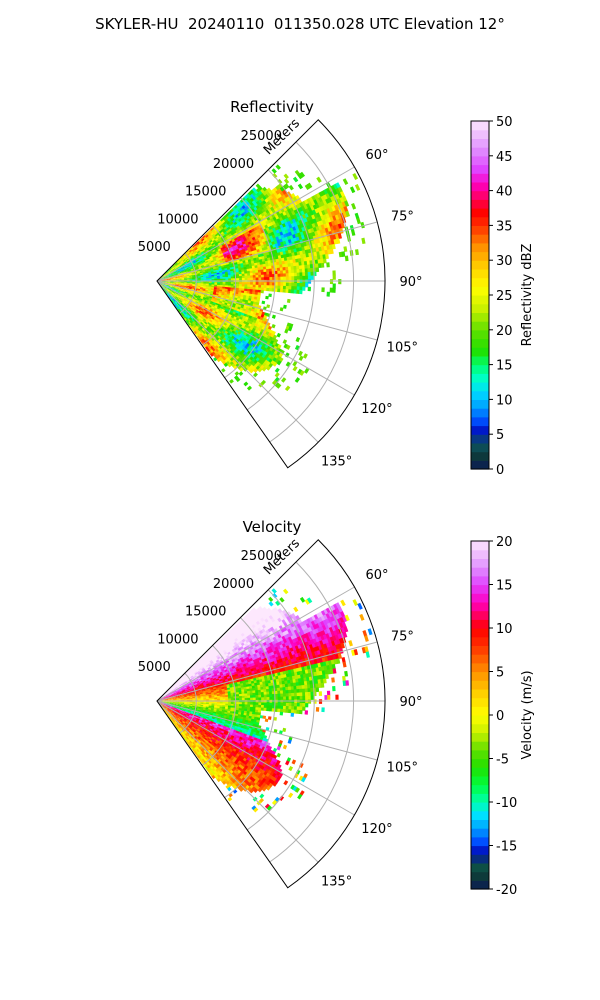  I want to click on colorbar-tick-label: 35, so click(504, 226).